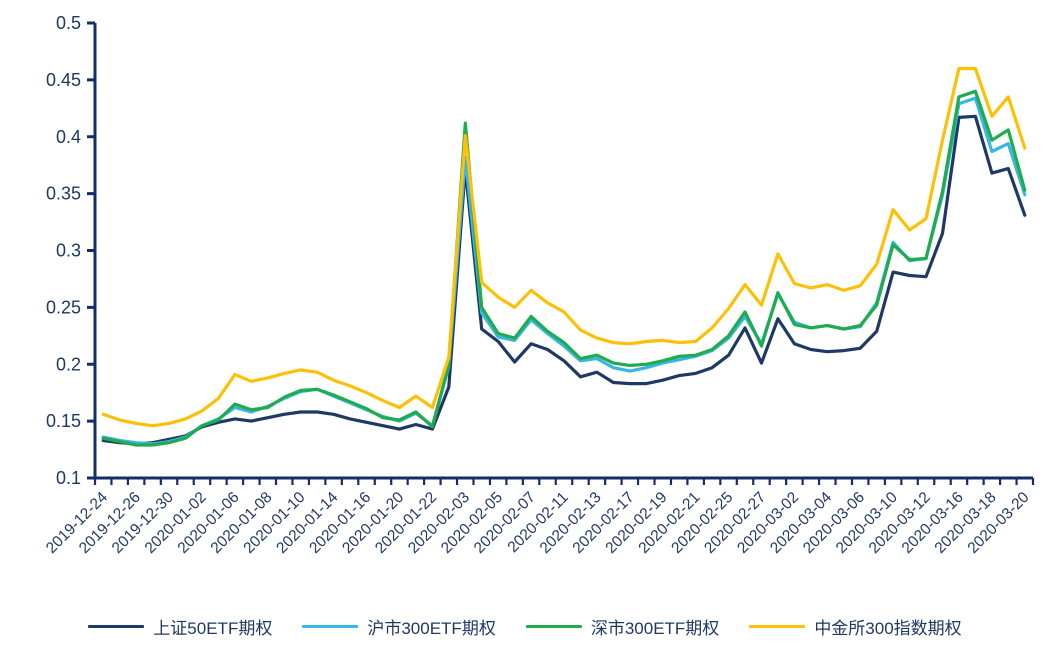  I want to click on y-axis-tick-label: 0.4, so click(68, 137).